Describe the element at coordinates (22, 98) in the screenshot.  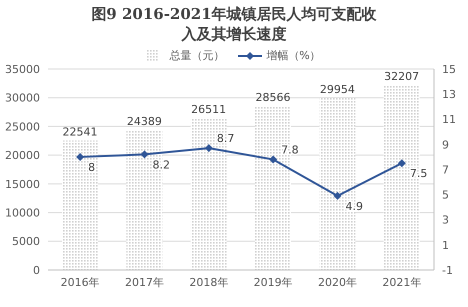
I see `y-tick-label: 30000` at that location.